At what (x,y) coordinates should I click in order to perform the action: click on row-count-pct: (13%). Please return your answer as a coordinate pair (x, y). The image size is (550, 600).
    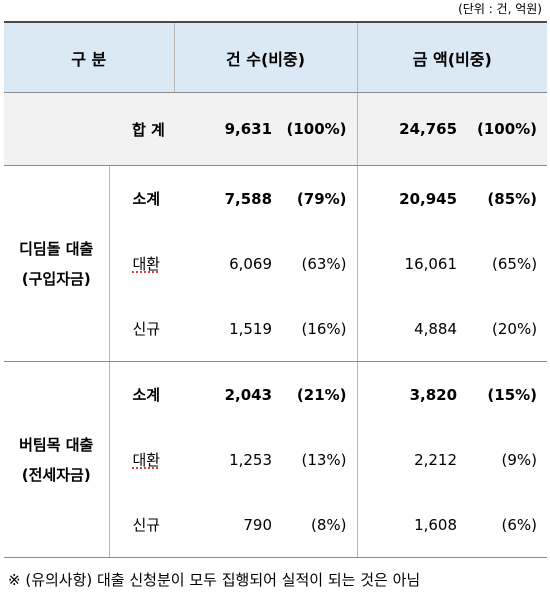
    Looking at the image, I should click on (315, 459).